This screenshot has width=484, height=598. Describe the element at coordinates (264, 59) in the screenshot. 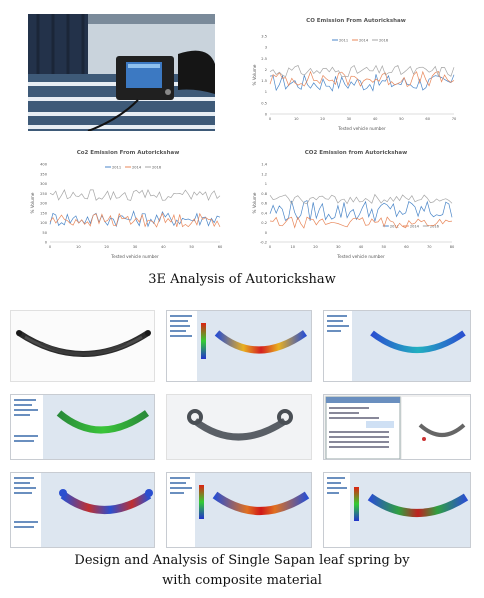

I see `y-tick-label: 2.5` at that location.